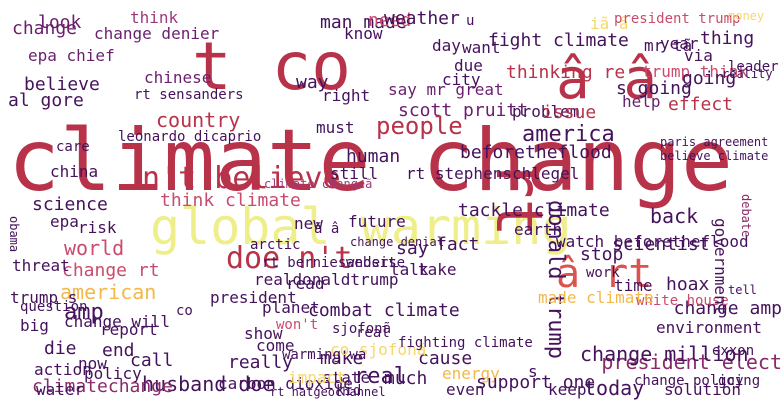 The height and width of the screenshot is (400, 784). What do you see at coordinates (118, 350) in the screenshot?
I see `cloud-word: end` at bounding box center [118, 350].